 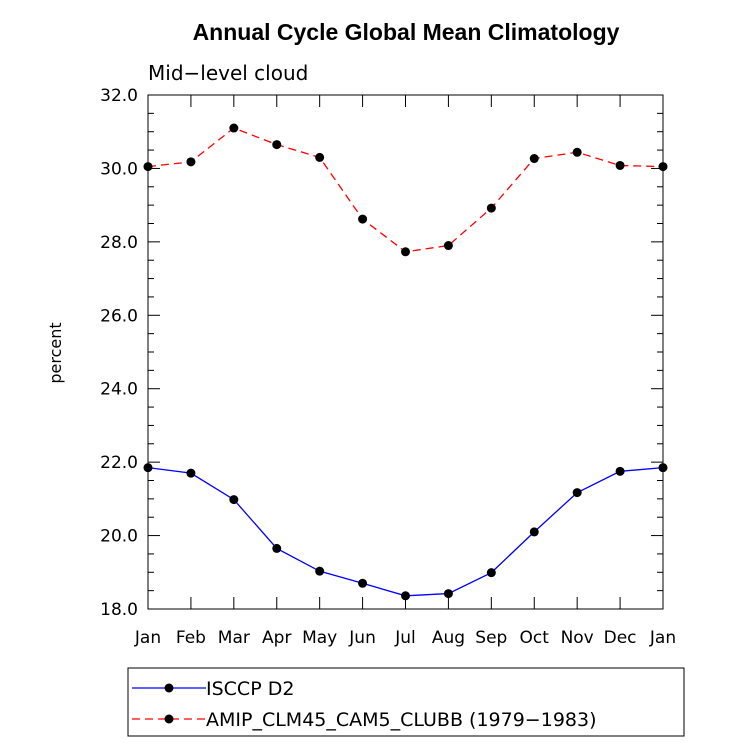 I want to click on y-tick-label: 18.0, so click(x=119, y=610).